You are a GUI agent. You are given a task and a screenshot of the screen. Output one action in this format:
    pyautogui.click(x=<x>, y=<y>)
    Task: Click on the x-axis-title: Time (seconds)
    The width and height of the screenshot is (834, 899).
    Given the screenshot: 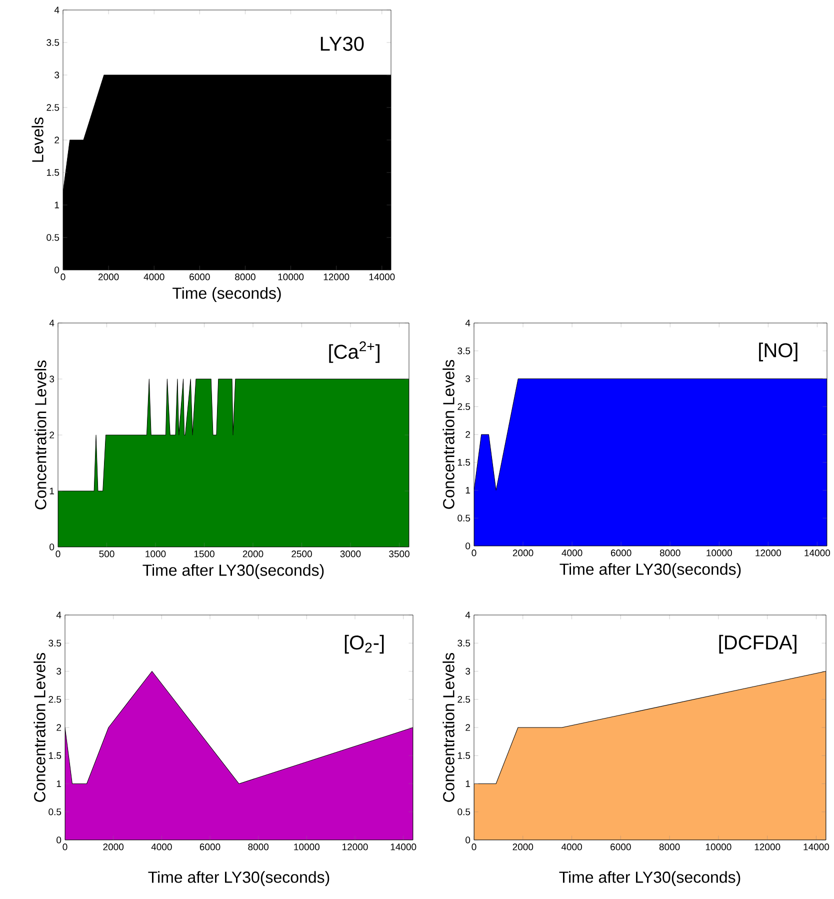 What is the action you would take?
    pyautogui.click(x=226, y=294)
    